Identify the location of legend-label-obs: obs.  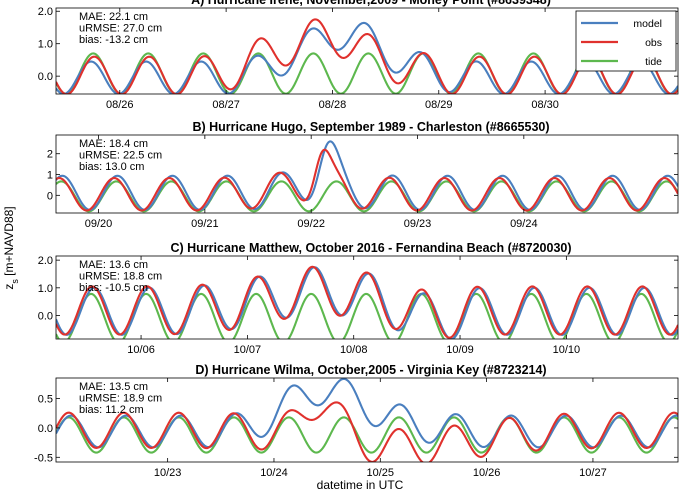
(653, 43).